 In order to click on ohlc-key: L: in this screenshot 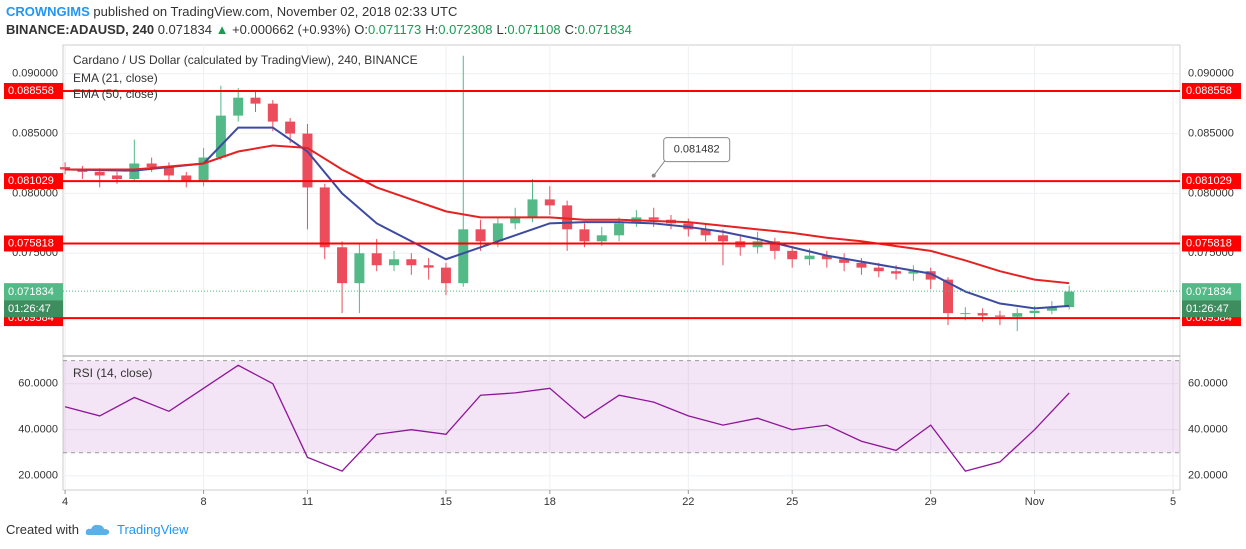, I will do `click(502, 29)`.